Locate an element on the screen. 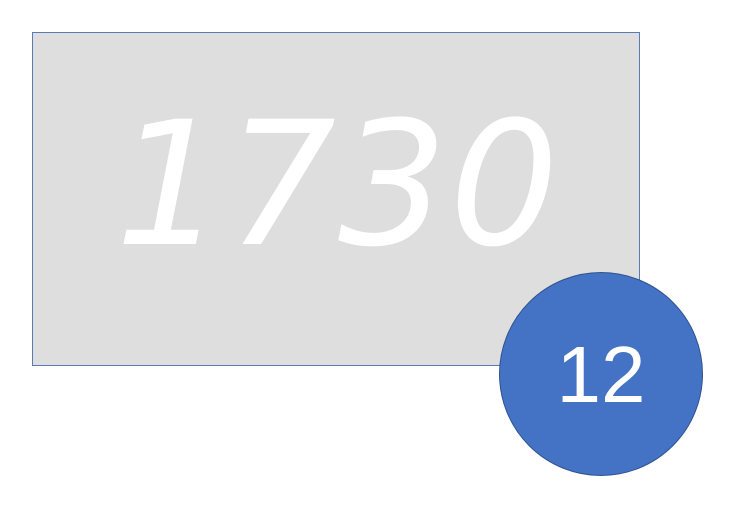 This screenshot has width=739, height=510. number-badge: 12 is located at coordinates (601, 374).